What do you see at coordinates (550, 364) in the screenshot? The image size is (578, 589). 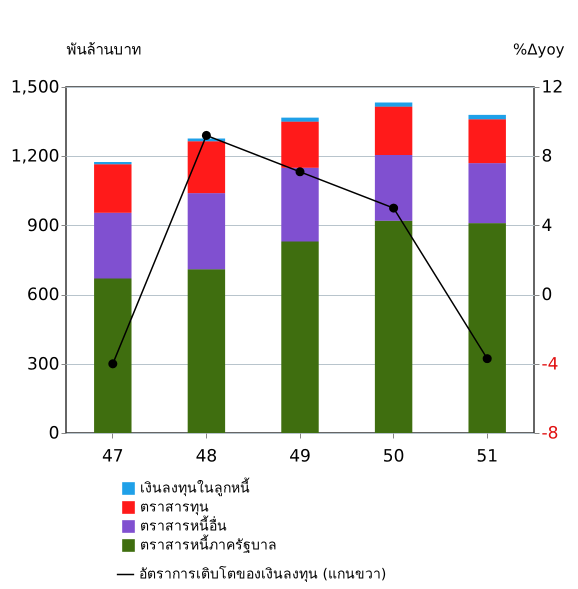 I see `y2-tick-label: -4` at bounding box center [550, 364].